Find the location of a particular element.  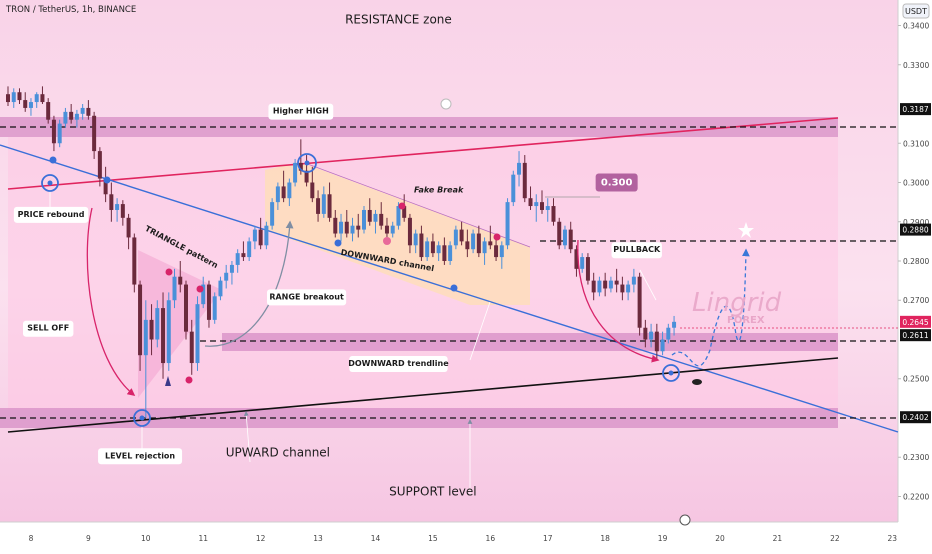

support-zone-band is located at coordinates (419, 418).